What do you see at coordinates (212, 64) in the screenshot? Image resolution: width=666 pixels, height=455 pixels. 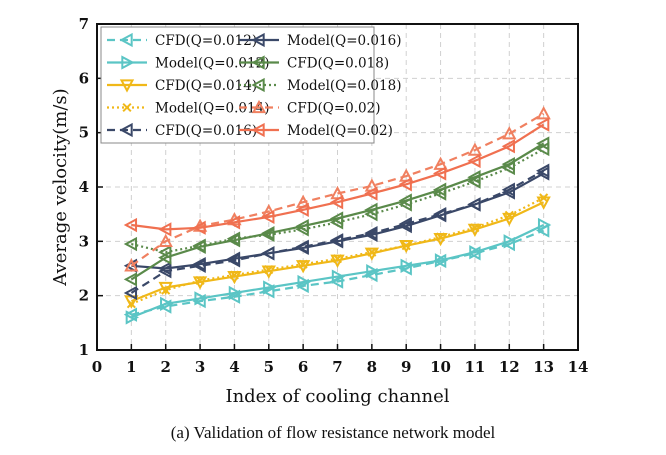 I see `legend-label: Model(Q=0.012)` at bounding box center [212, 64].